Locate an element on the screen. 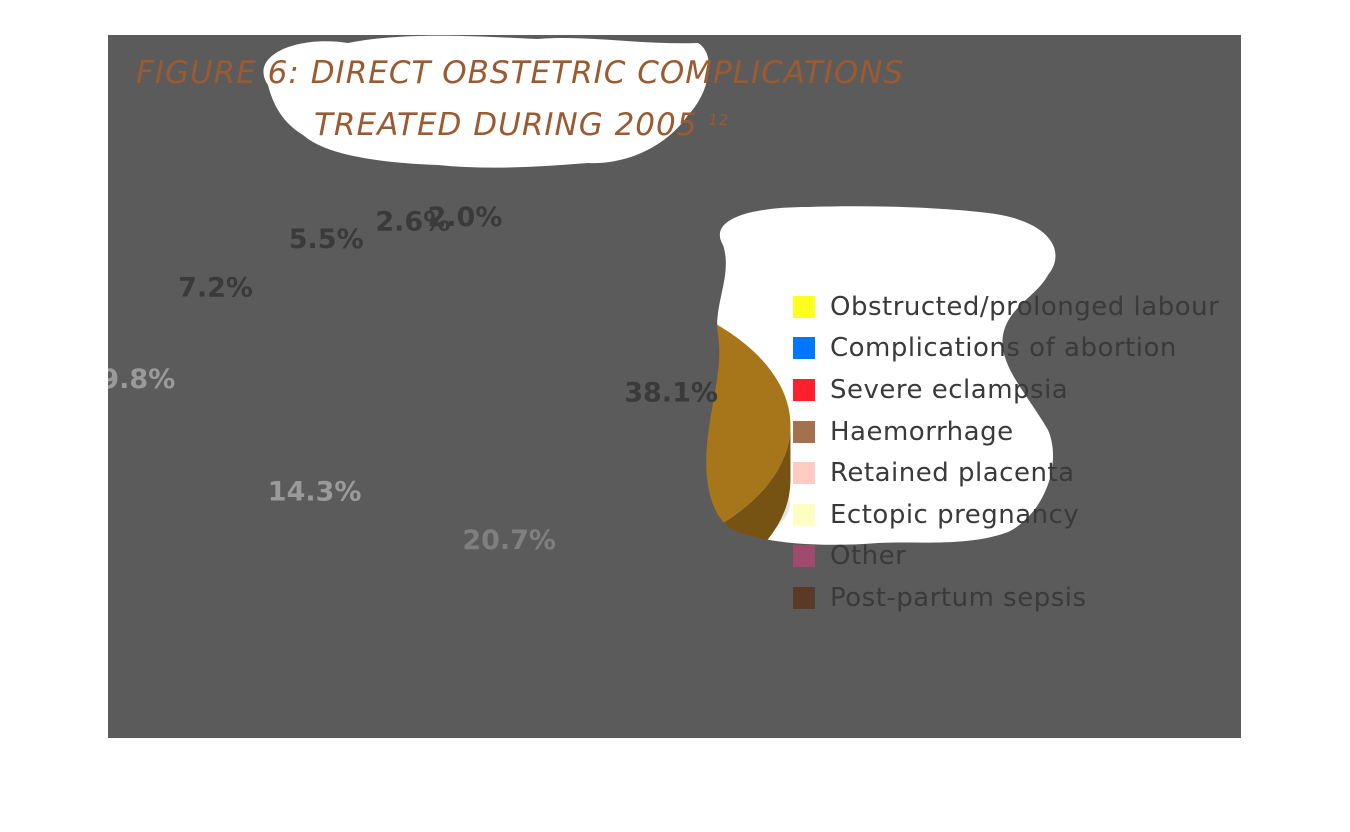 Image resolution: width=1350 pixels, height=832 pixels. chart-title-line-2: TREATED DURING 2005 12 is located at coordinates (521, 125).